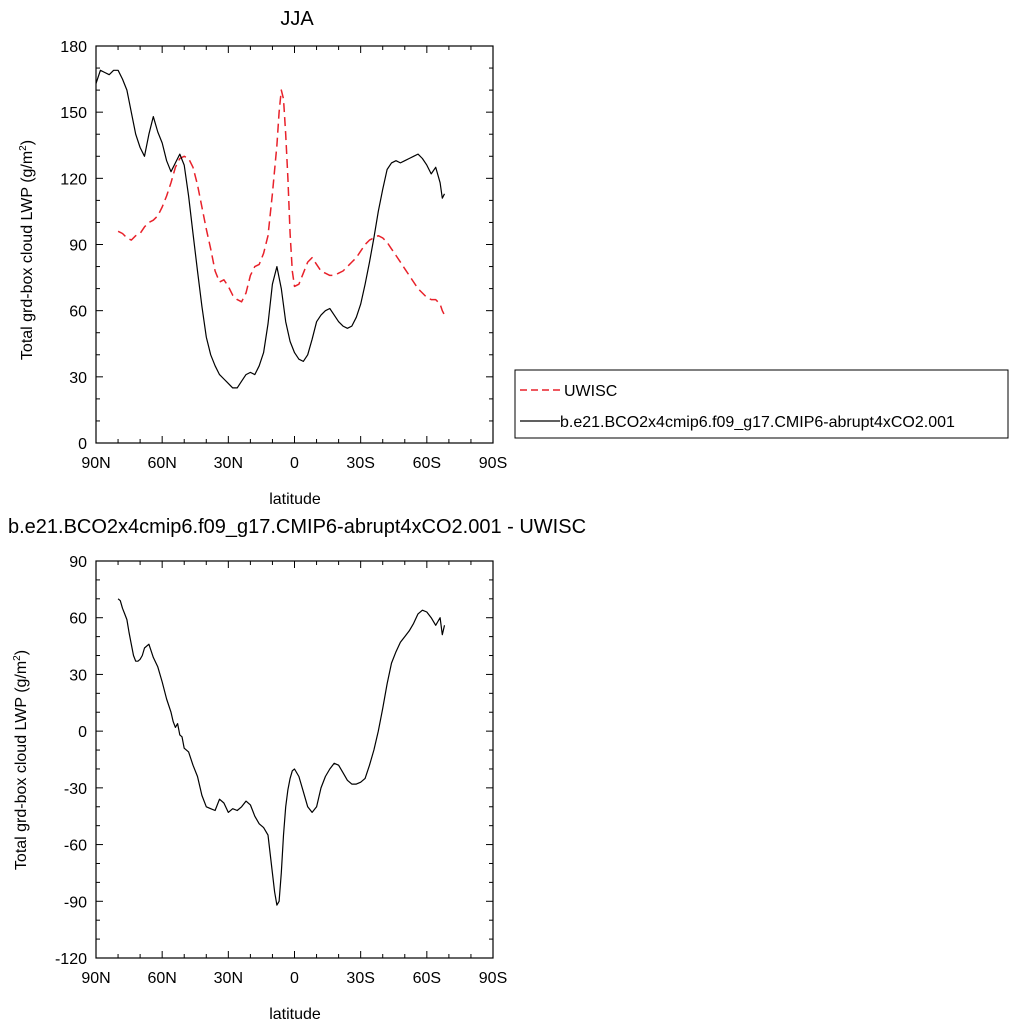  Describe the element at coordinates (75, 789) in the screenshot. I see `y-tick-label: -30` at that location.